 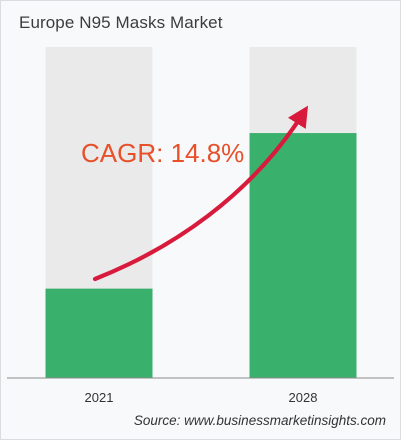 What do you see at coordinates (121, 22) in the screenshot?
I see `chart-title: Europe N95 Masks Market` at bounding box center [121, 22].